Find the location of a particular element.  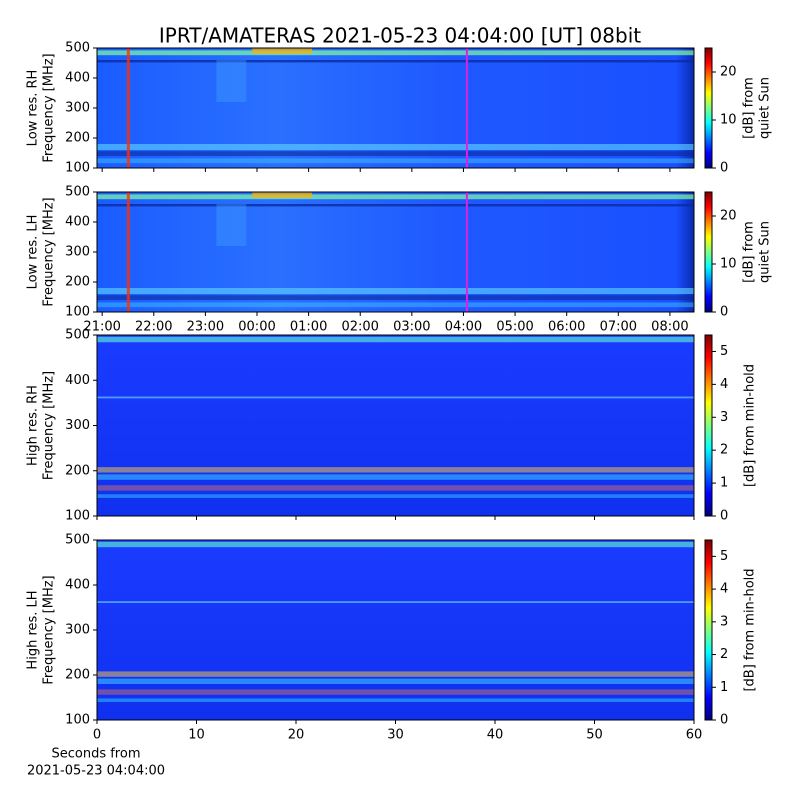

y-axis-label: High res. RH is located at coordinates (33, 425).